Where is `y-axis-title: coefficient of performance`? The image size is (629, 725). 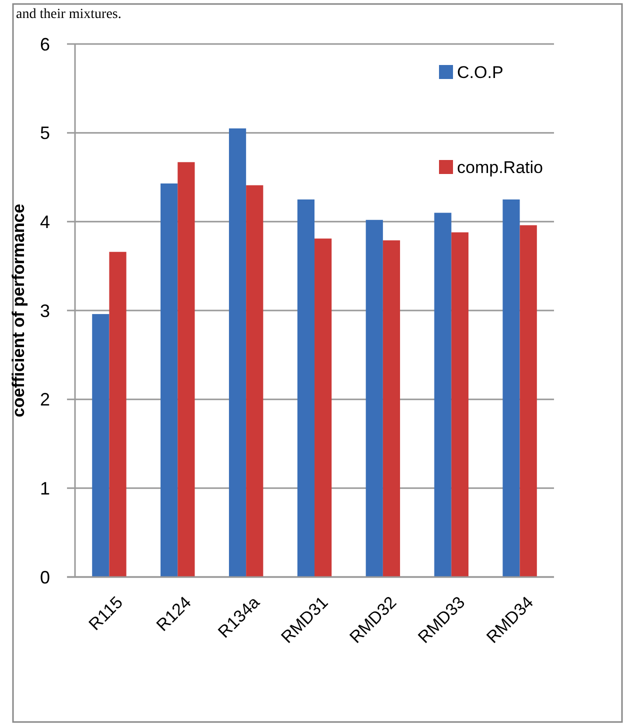 y-axis-title: coefficient of performance is located at coordinates (18, 311).